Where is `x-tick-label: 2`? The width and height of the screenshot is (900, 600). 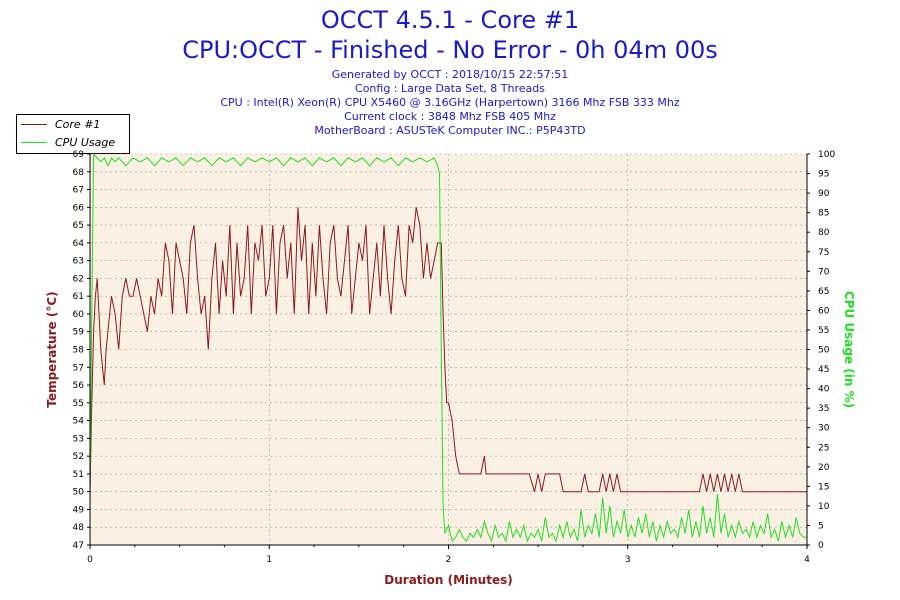 x-tick-label: 2 is located at coordinates (449, 560).